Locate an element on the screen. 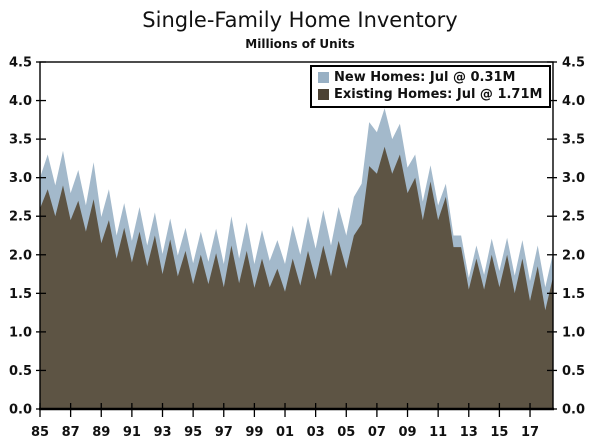 Image resolution: width=600 pixels, height=448 pixels. y-tick-label-right: 4.0 is located at coordinates (573, 101).